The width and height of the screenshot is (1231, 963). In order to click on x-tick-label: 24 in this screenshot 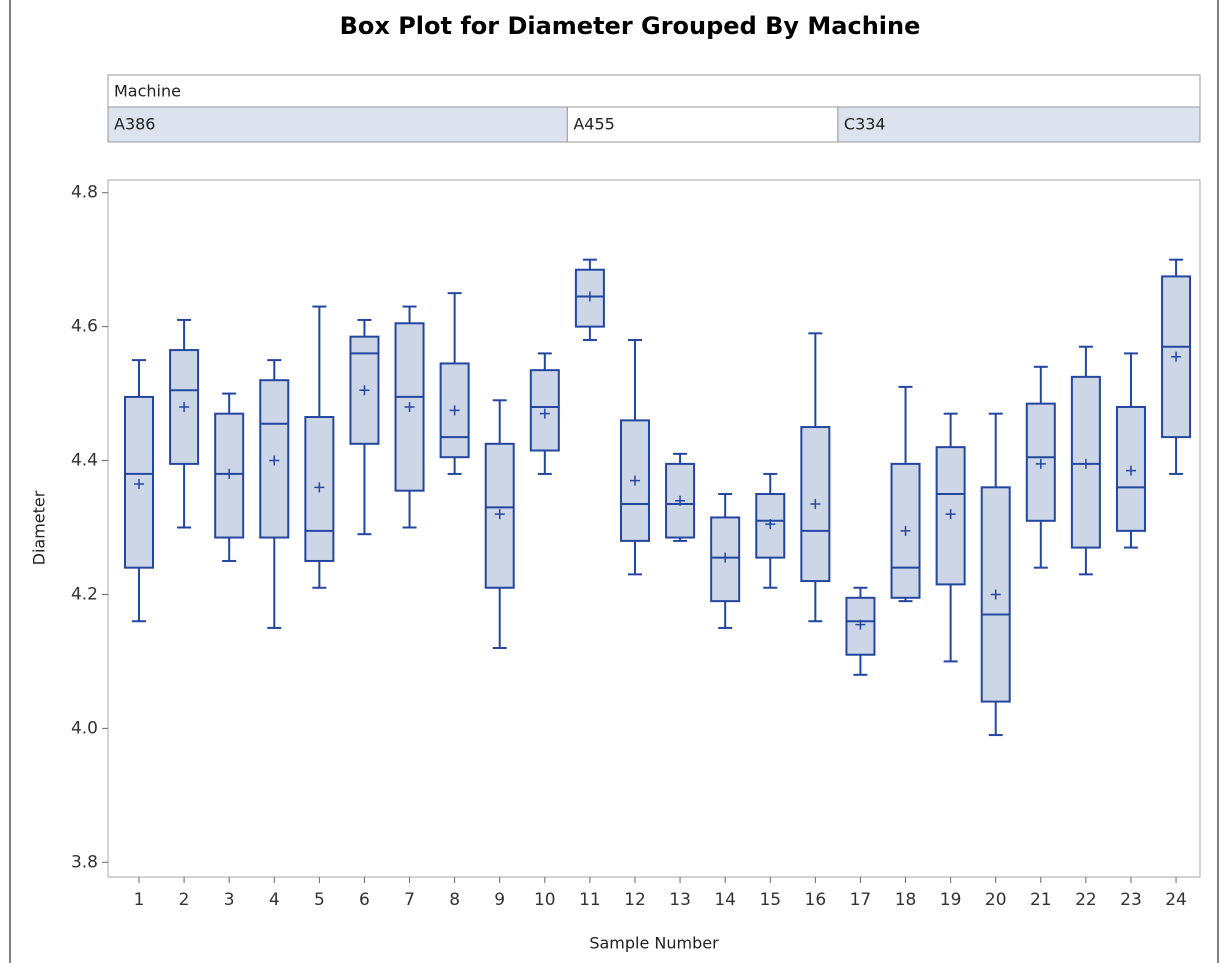, I will do `click(1176, 900)`.